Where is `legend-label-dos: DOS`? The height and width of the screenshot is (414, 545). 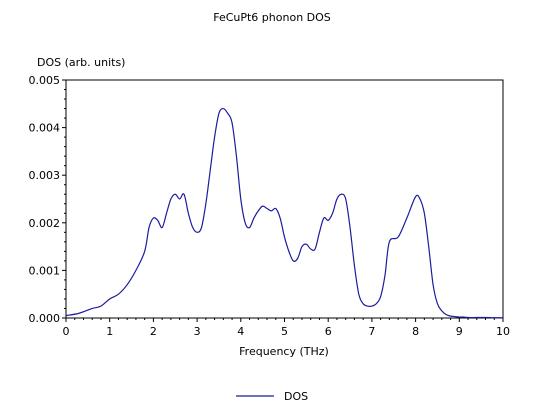
legend-label-dos: DOS is located at coordinates (296, 396).